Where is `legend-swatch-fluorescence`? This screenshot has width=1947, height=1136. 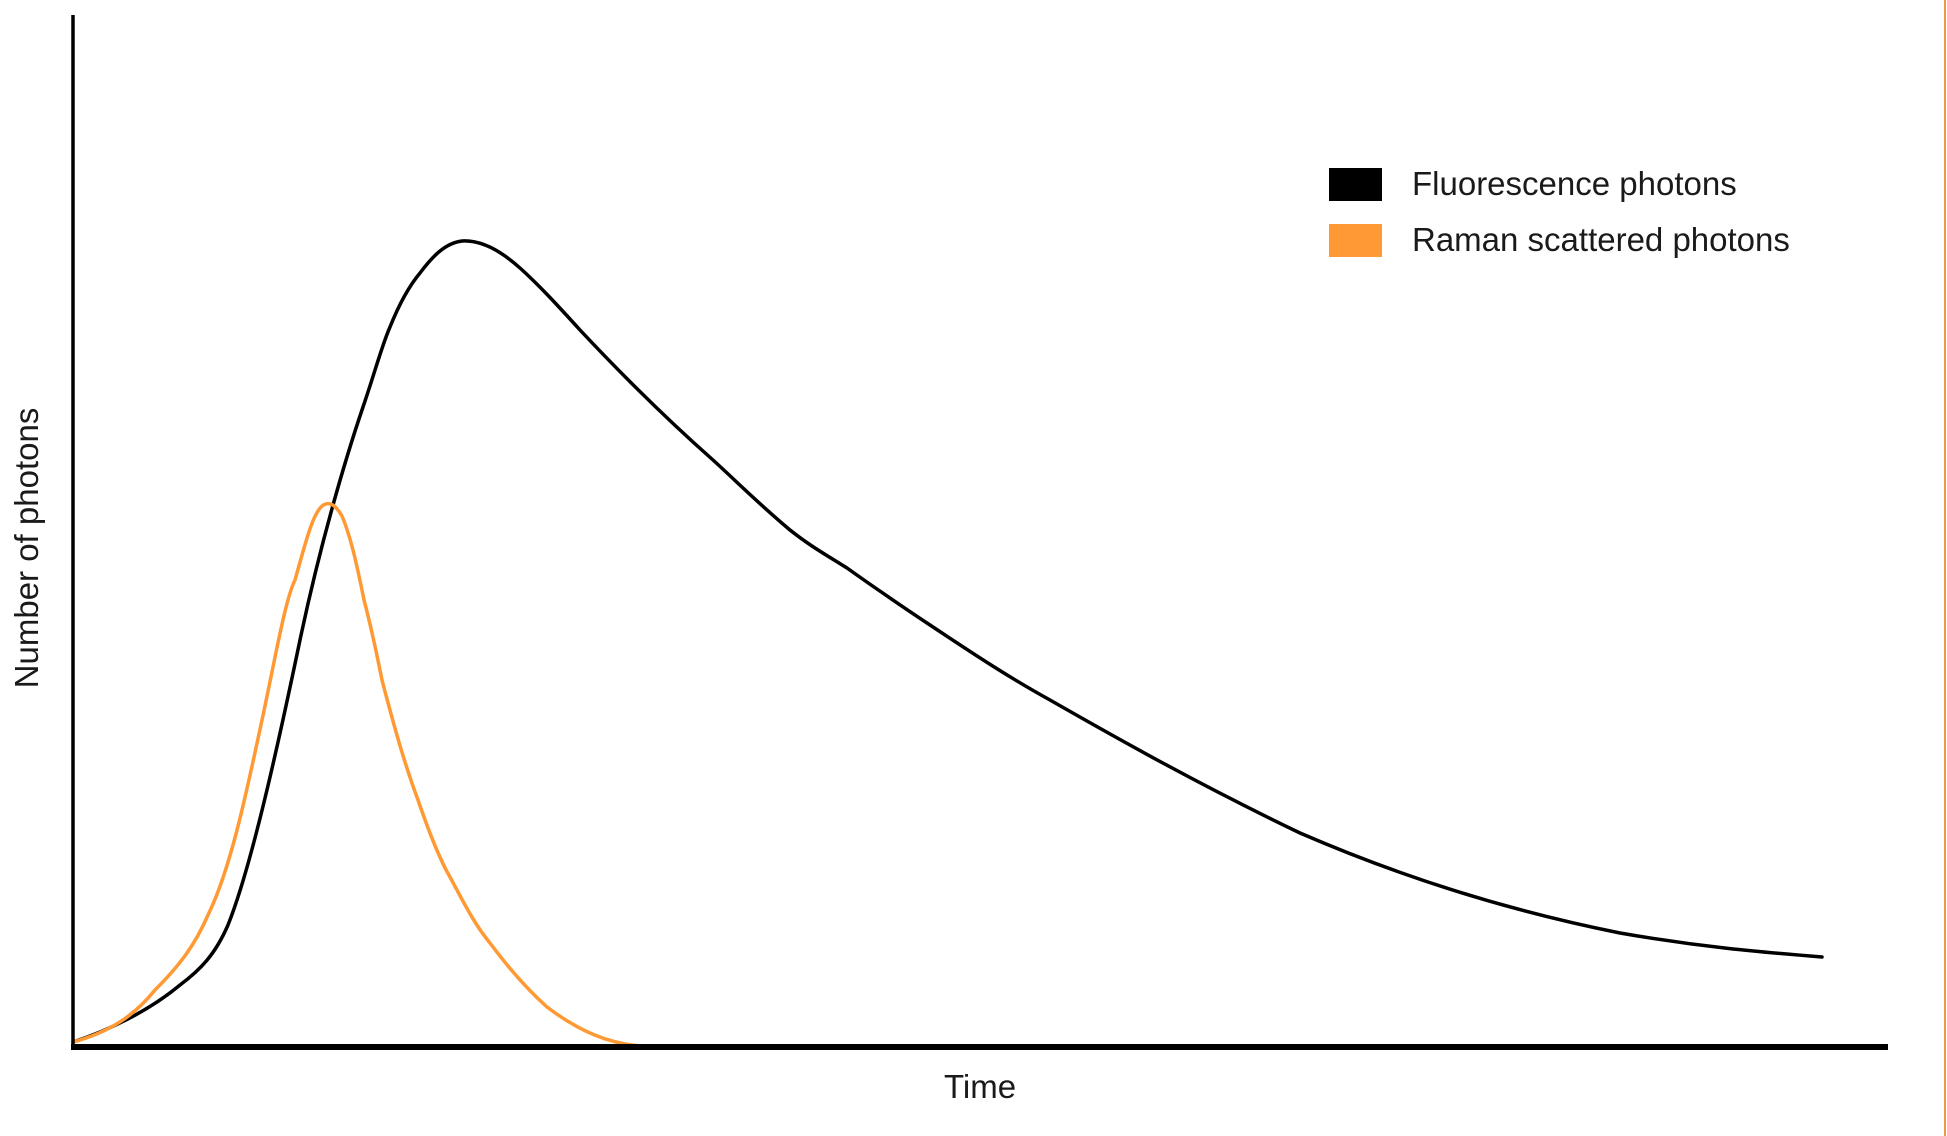
legend-swatch-fluorescence is located at coordinates (1355, 184).